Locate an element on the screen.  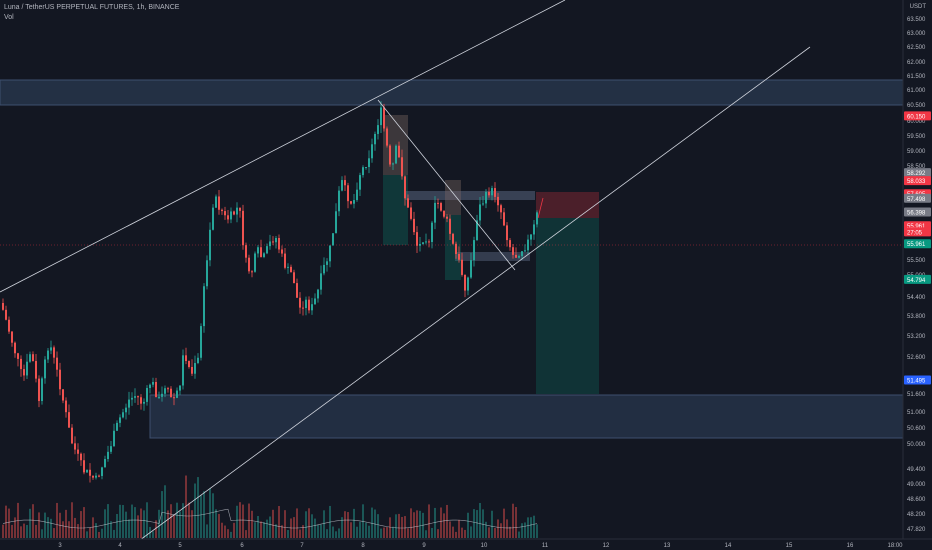
time-tick: 12 is located at coordinates (606, 546).